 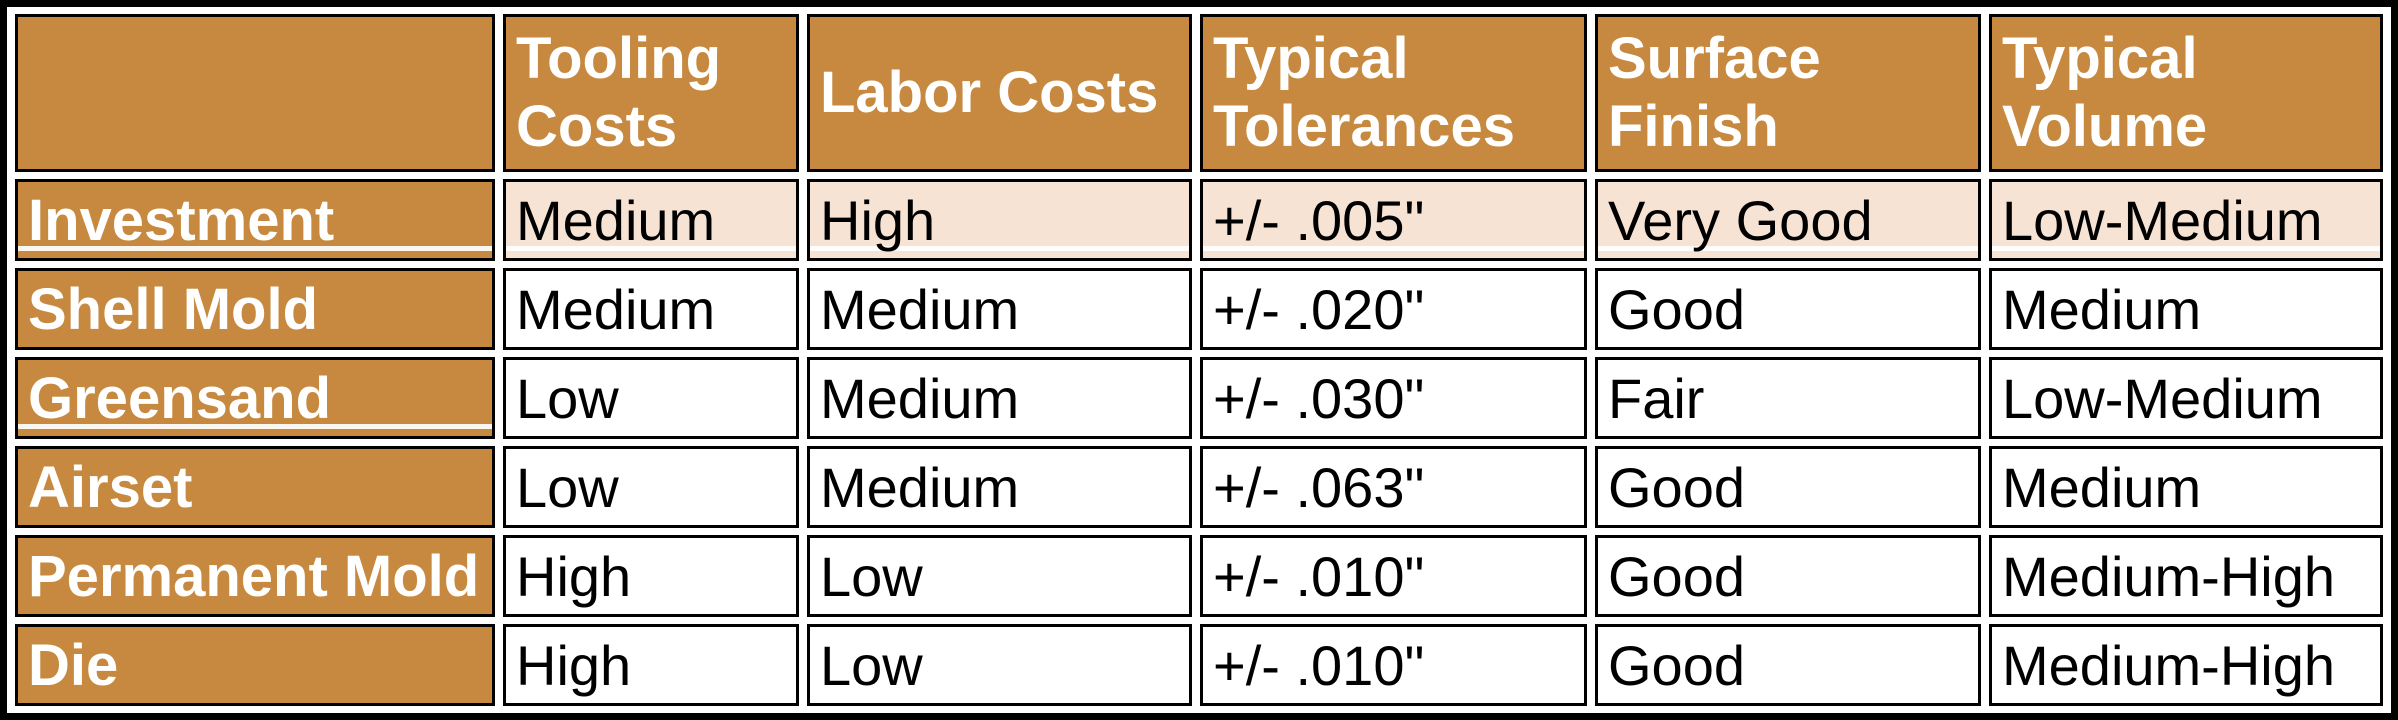 I want to click on row-label-die: Die, so click(x=255, y=665).